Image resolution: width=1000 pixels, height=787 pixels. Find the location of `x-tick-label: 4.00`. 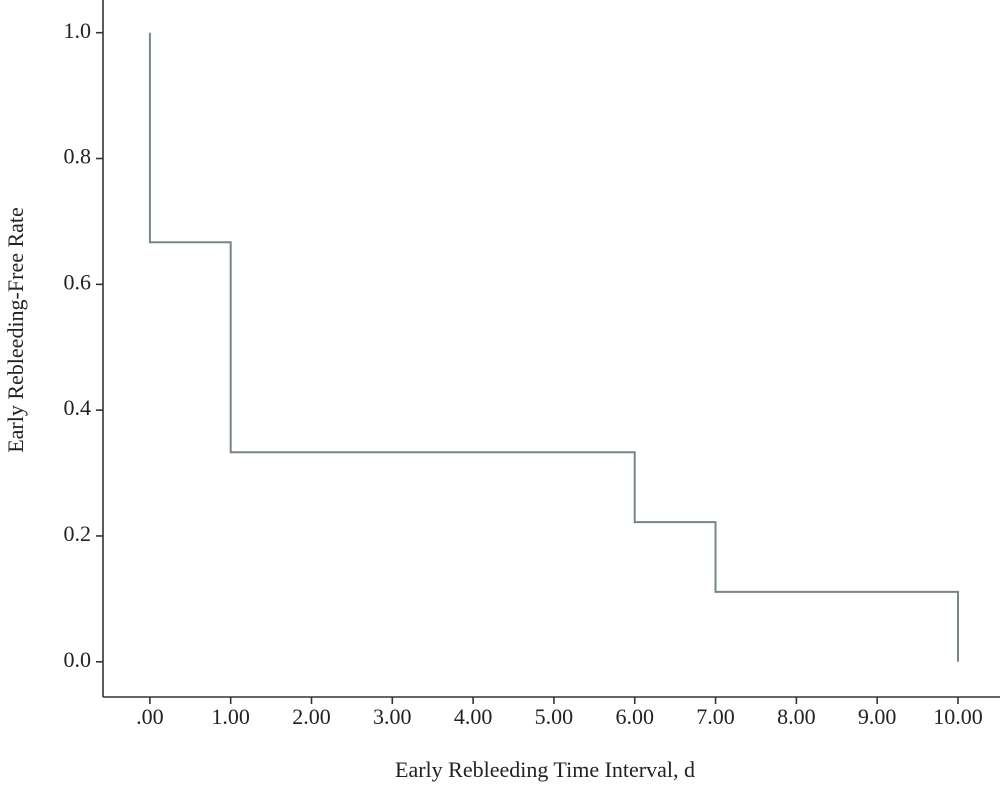

x-tick-label: 4.00 is located at coordinates (473, 716).